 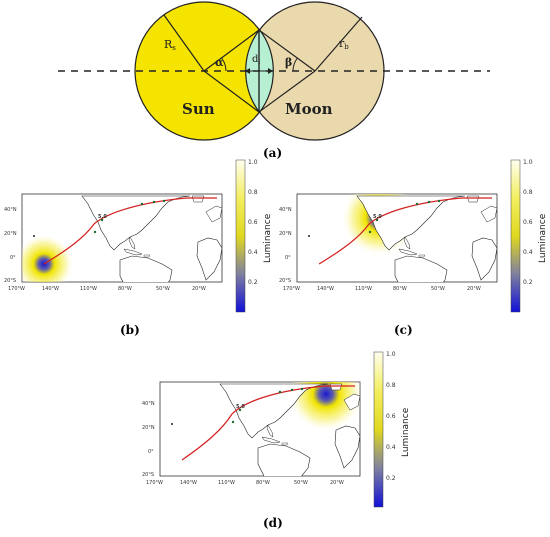 What do you see at coordinates (273, 153) in the screenshot?
I see `panel-label-a: (a)` at bounding box center [273, 153].